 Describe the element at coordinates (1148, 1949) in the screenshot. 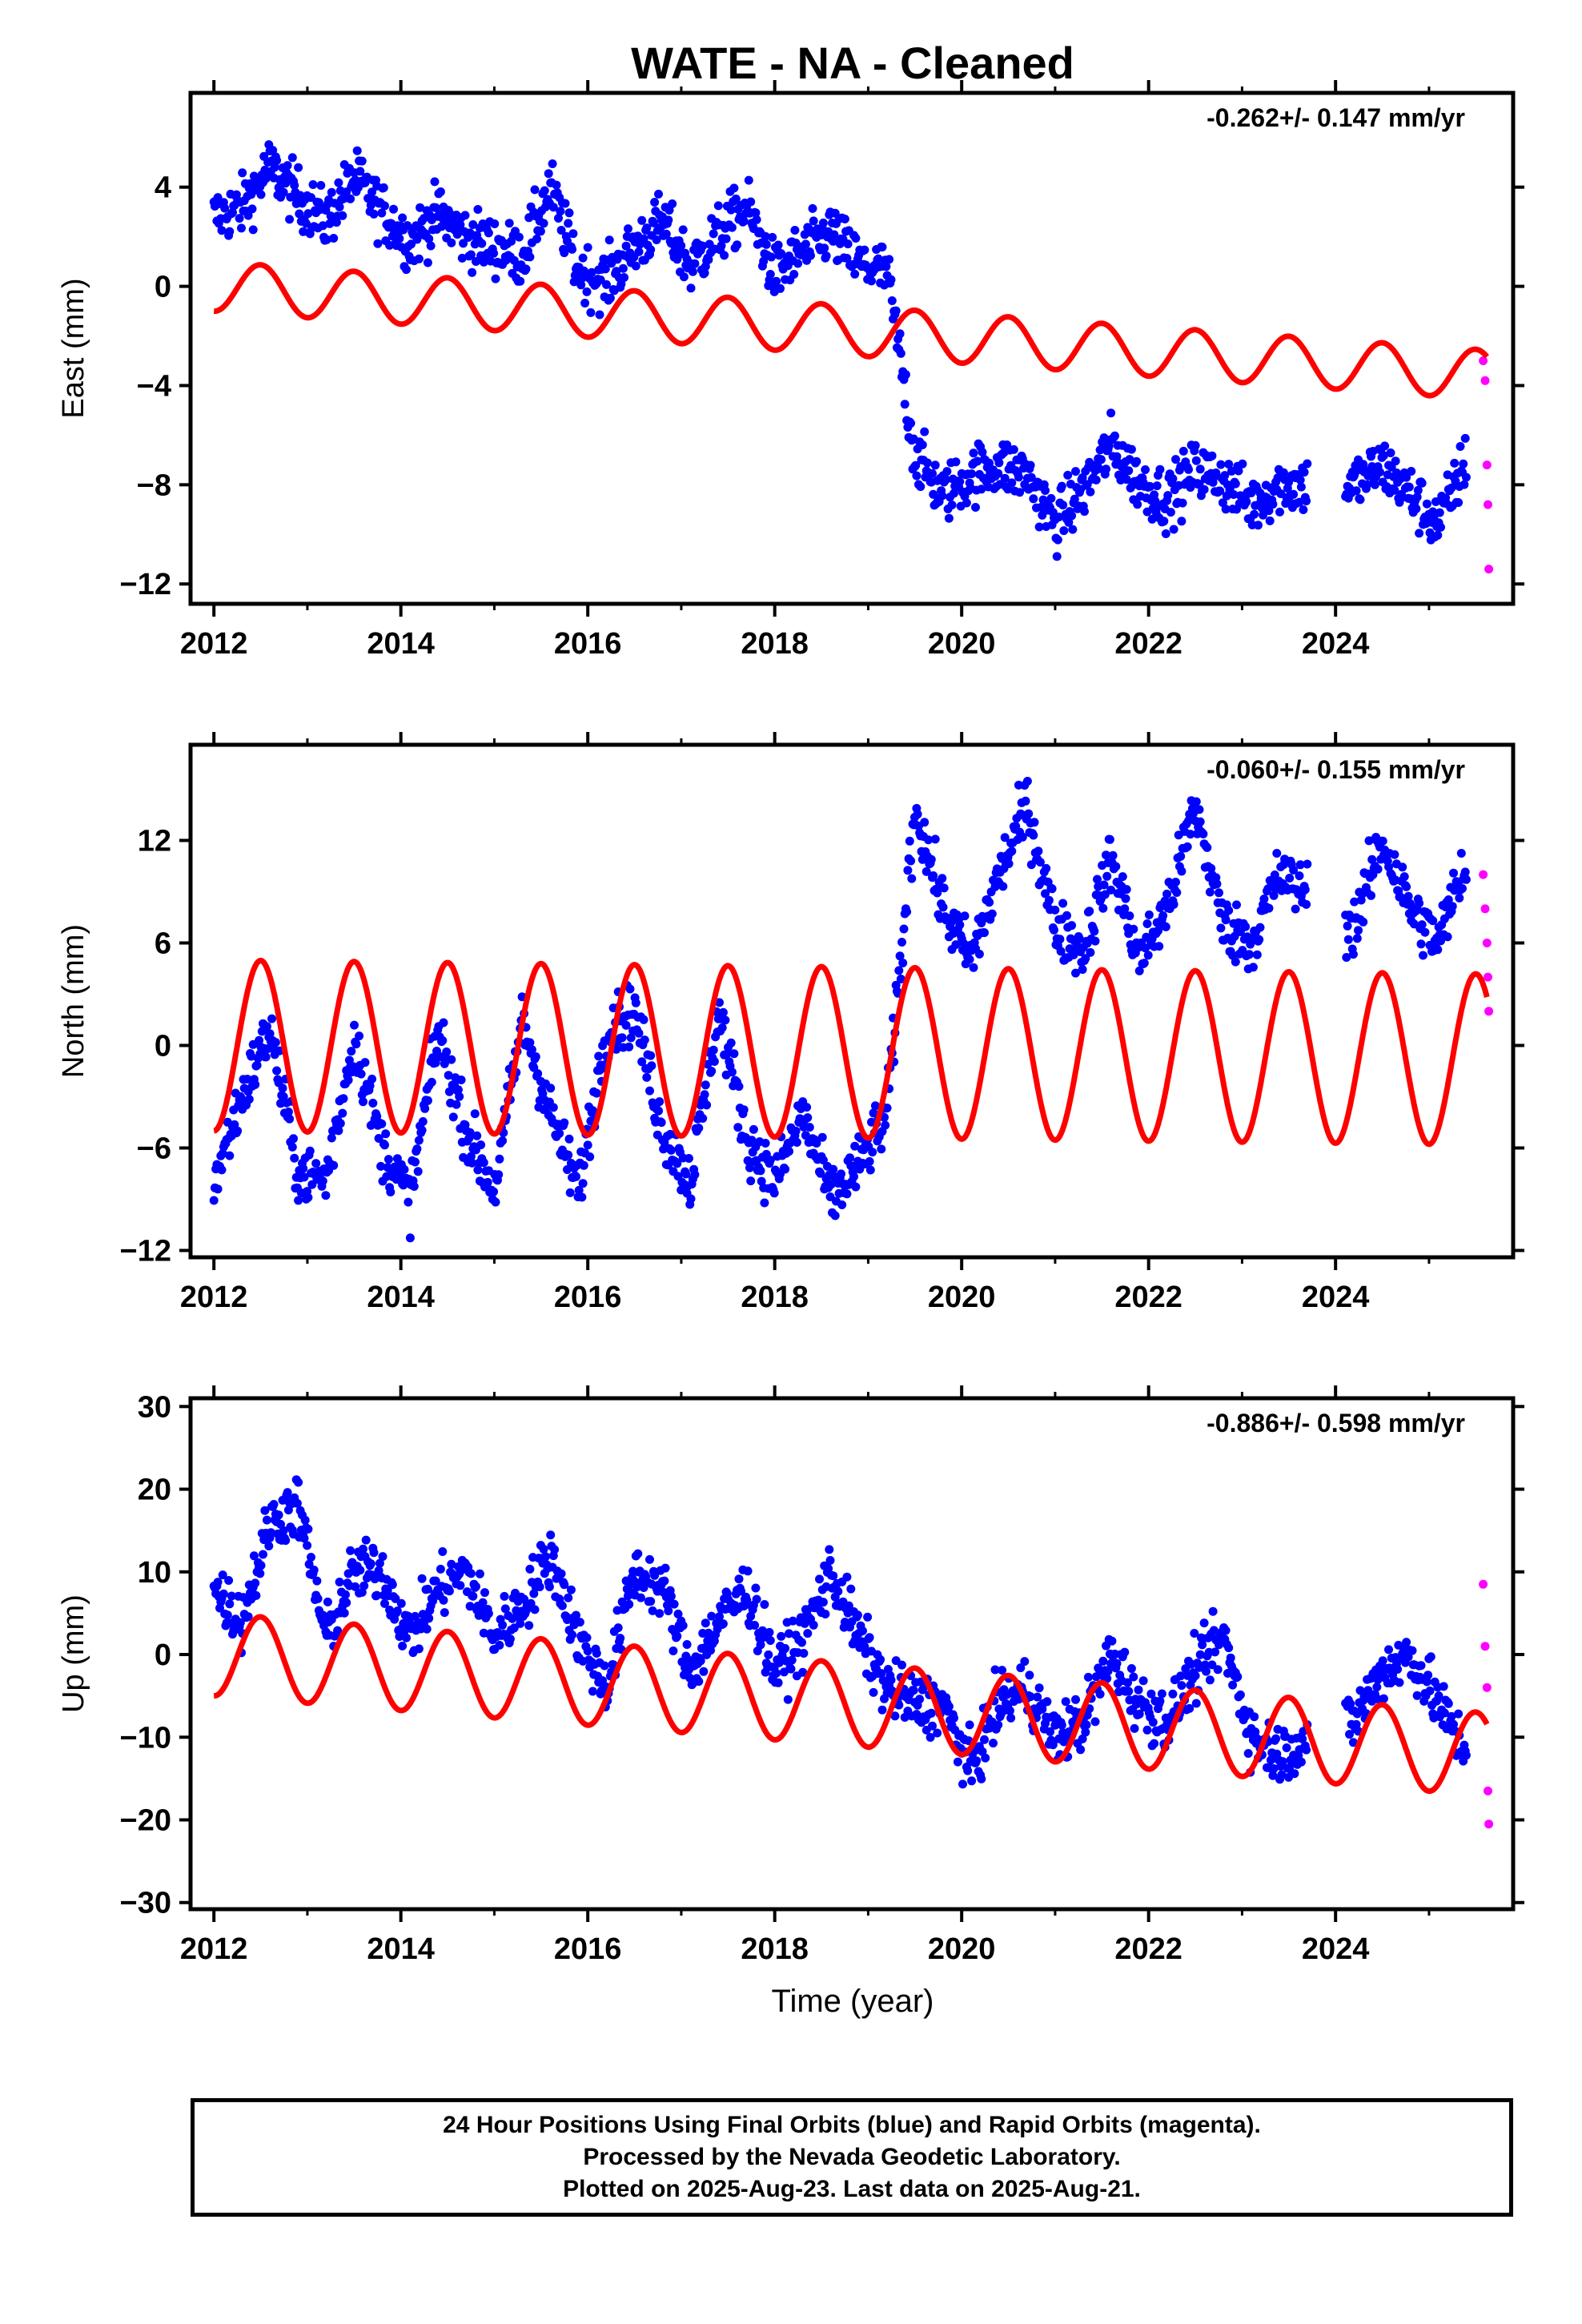

I see `up-x-tick-label: 2022` at that location.